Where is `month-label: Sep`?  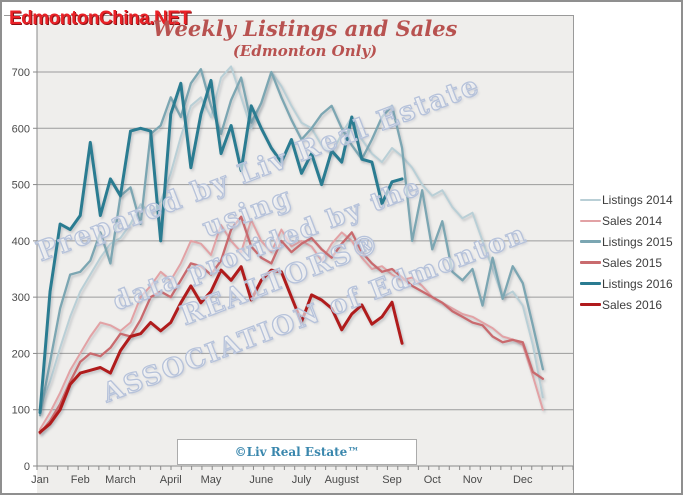
month-label: Sep is located at coordinates (392, 480).